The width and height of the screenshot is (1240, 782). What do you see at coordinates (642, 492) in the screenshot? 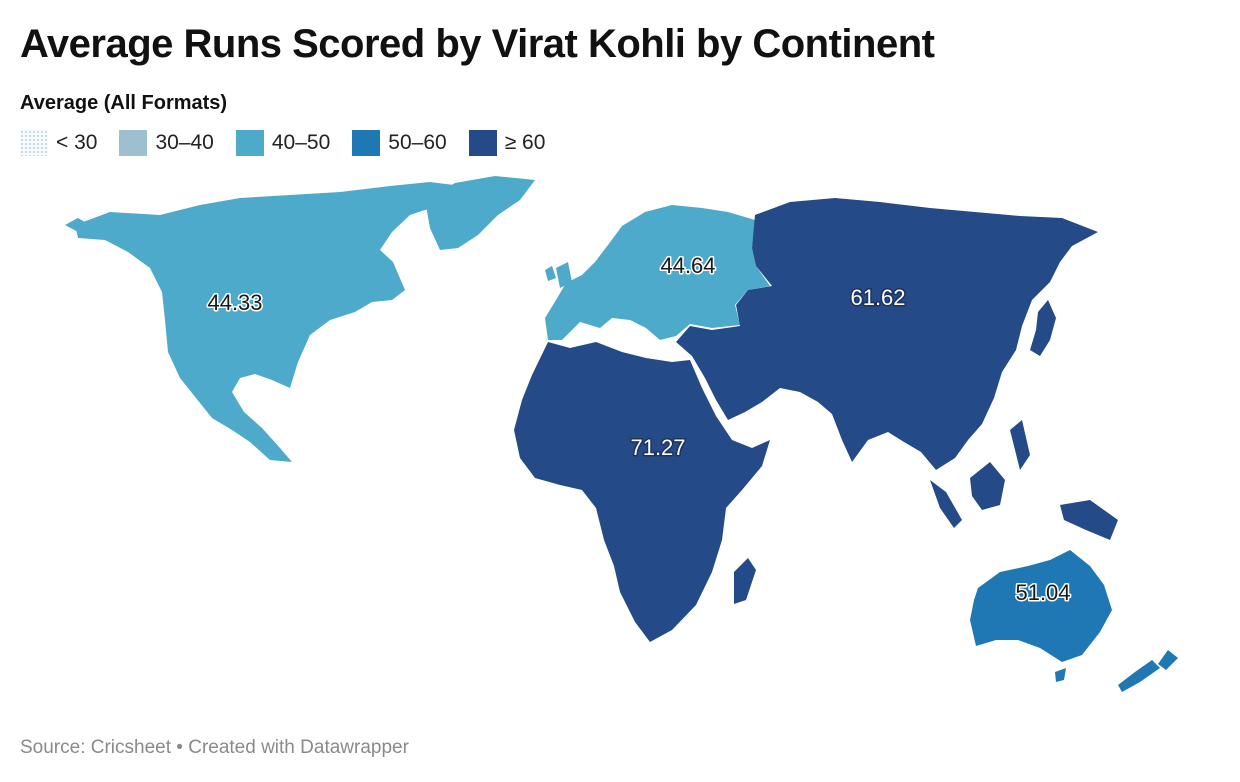
I see `region-africa` at bounding box center [642, 492].